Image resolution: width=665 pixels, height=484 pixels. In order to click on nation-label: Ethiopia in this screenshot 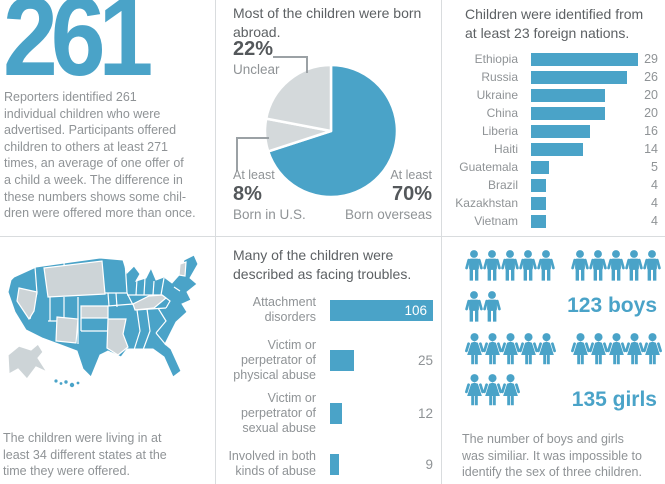, I will do `click(496, 59)`.